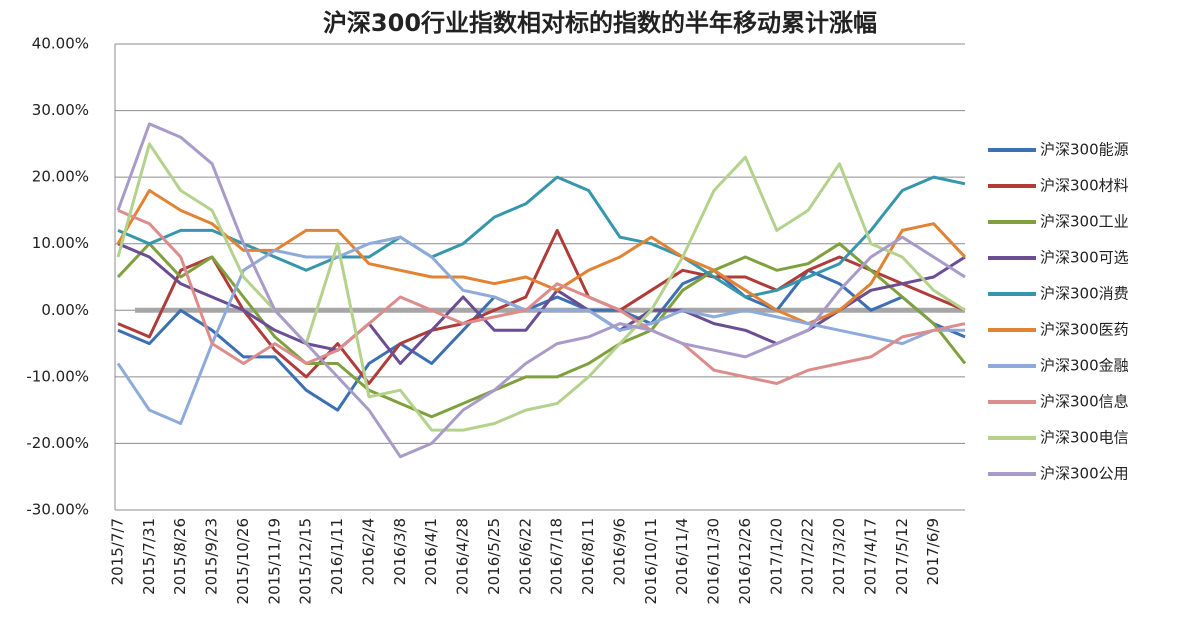 Image resolution: width=1184 pixels, height=621 pixels. Describe the element at coordinates (933, 551) in the screenshot. I see `x-tick-label: 2017/6/9` at that location.